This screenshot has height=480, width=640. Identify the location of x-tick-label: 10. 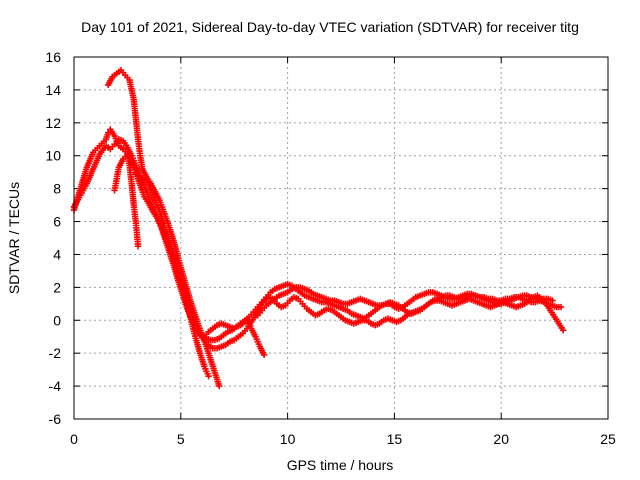
(288, 439).